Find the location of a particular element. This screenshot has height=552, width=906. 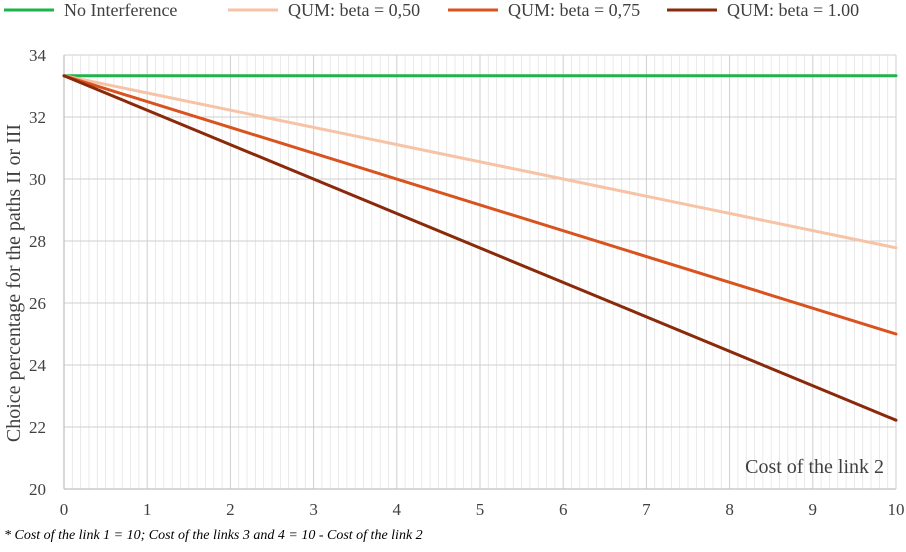

legend-label: No Interference is located at coordinates (120, 10).